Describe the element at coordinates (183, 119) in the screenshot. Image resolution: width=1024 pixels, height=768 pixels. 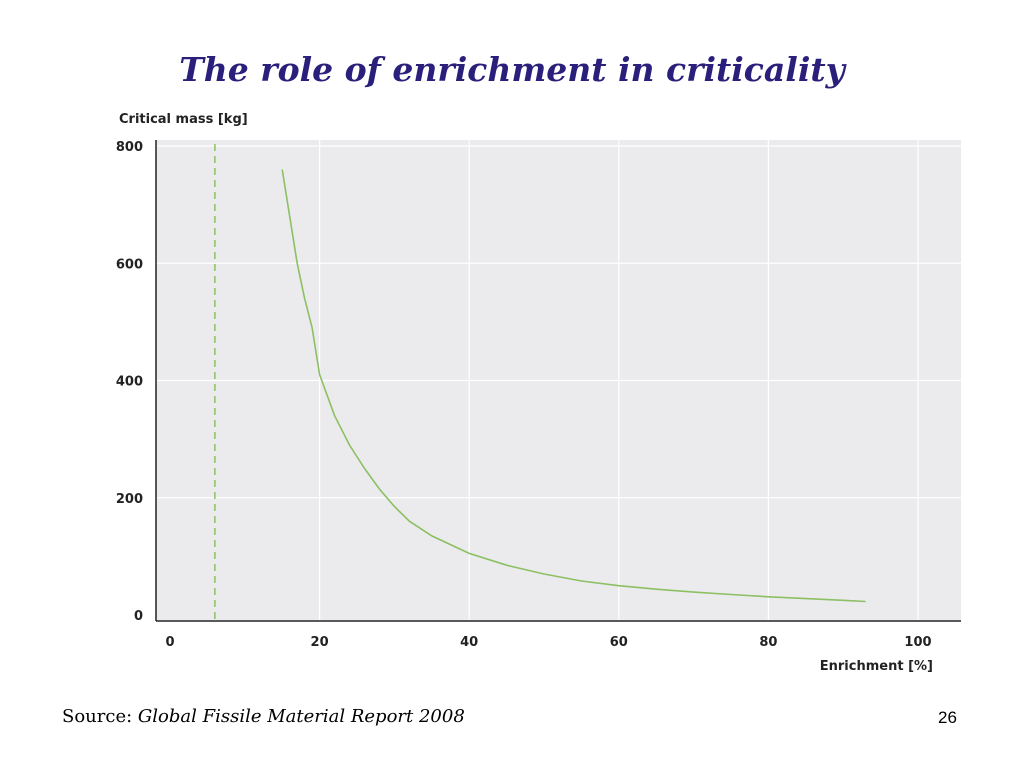
I see `y-axis-label: Critical mass [kg]` at that location.